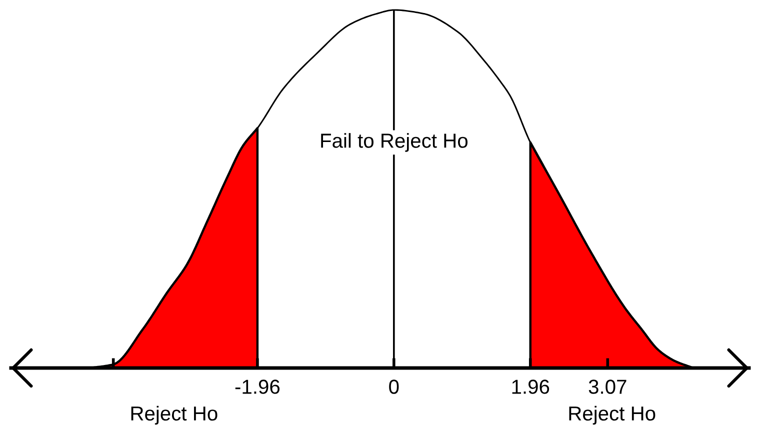  What do you see at coordinates (394, 387) in the screenshot?
I see `x-tick-label: 0` at bounding box center [394, 387].